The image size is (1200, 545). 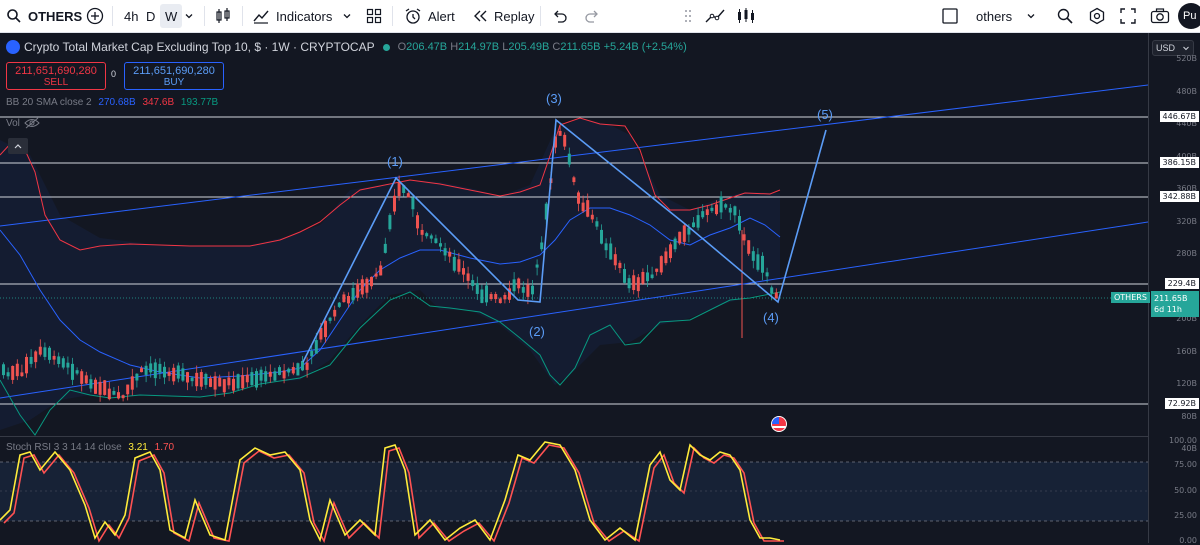 What do you see at coordinates (174, 76) in the screenshot?
I see `buy-button: 211,651,690,280 BUY` at bounding box center [174, 76].